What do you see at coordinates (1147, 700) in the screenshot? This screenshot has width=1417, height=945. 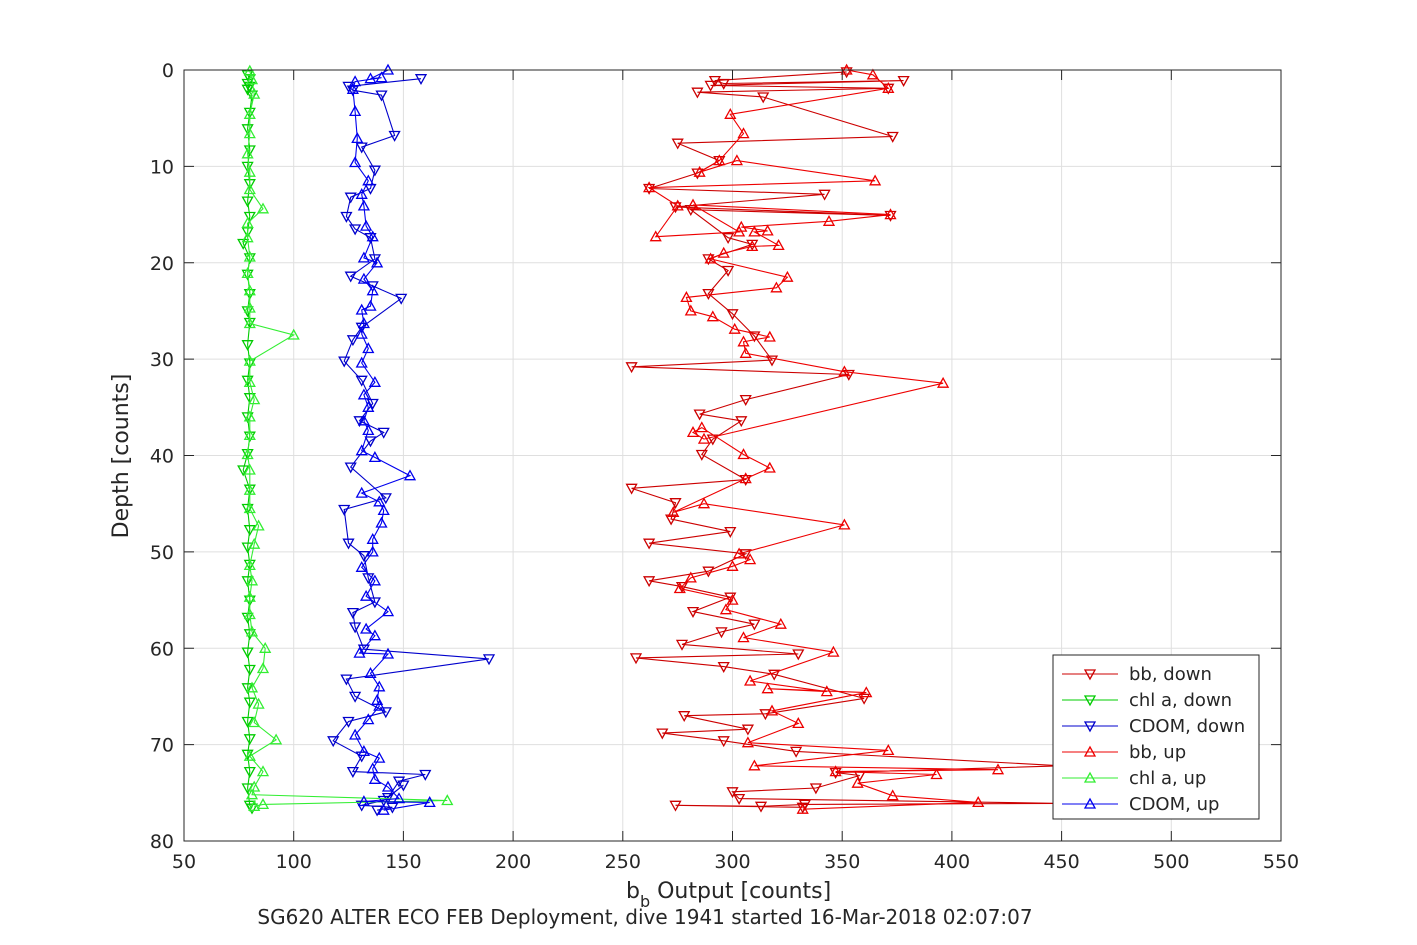 I see `legend-item-chl-a-down: chl a, down` at bounding box center [1147, 700].